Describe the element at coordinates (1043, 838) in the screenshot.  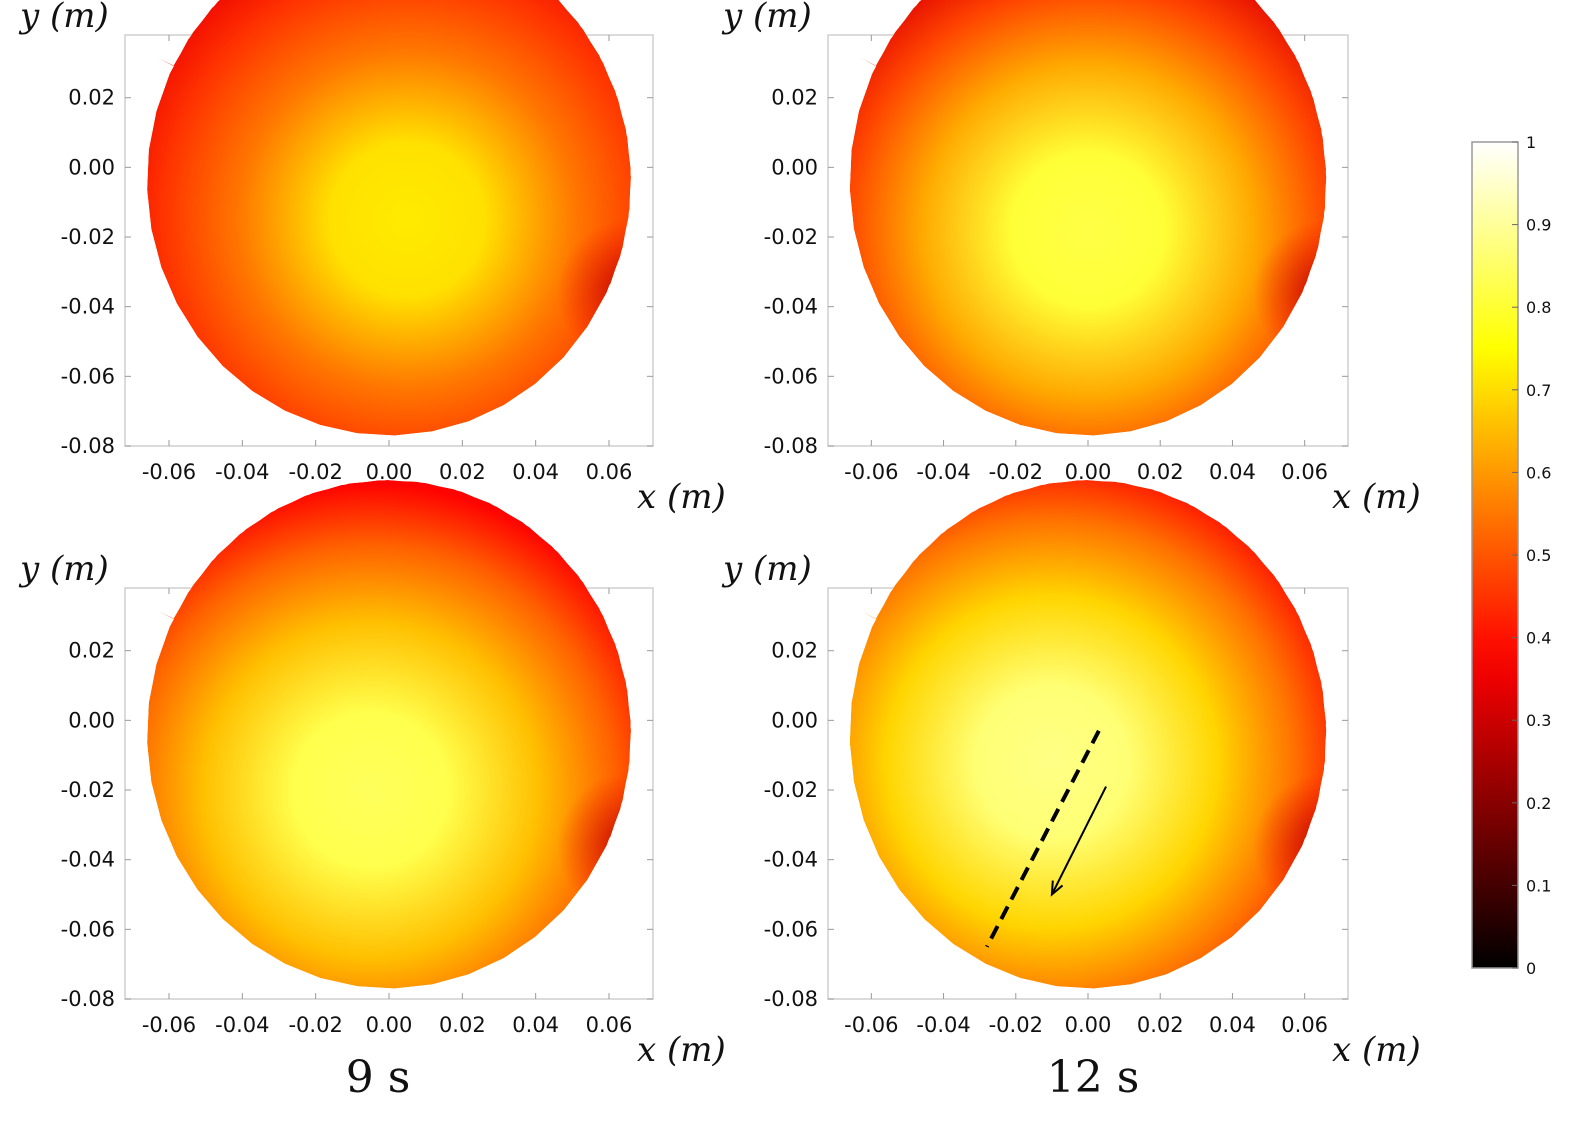
I see `dashed-section-line` at that location.